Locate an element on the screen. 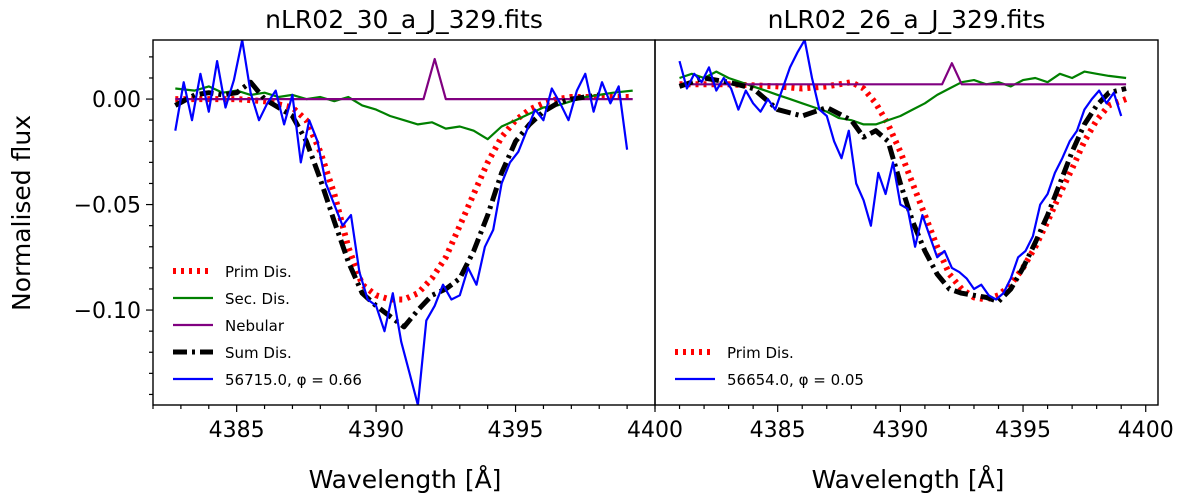 The width and height of the screenshot is (1200, 499). panel-title: nLR02_30_a_J_329.fits is located at coordinates (404, 19).